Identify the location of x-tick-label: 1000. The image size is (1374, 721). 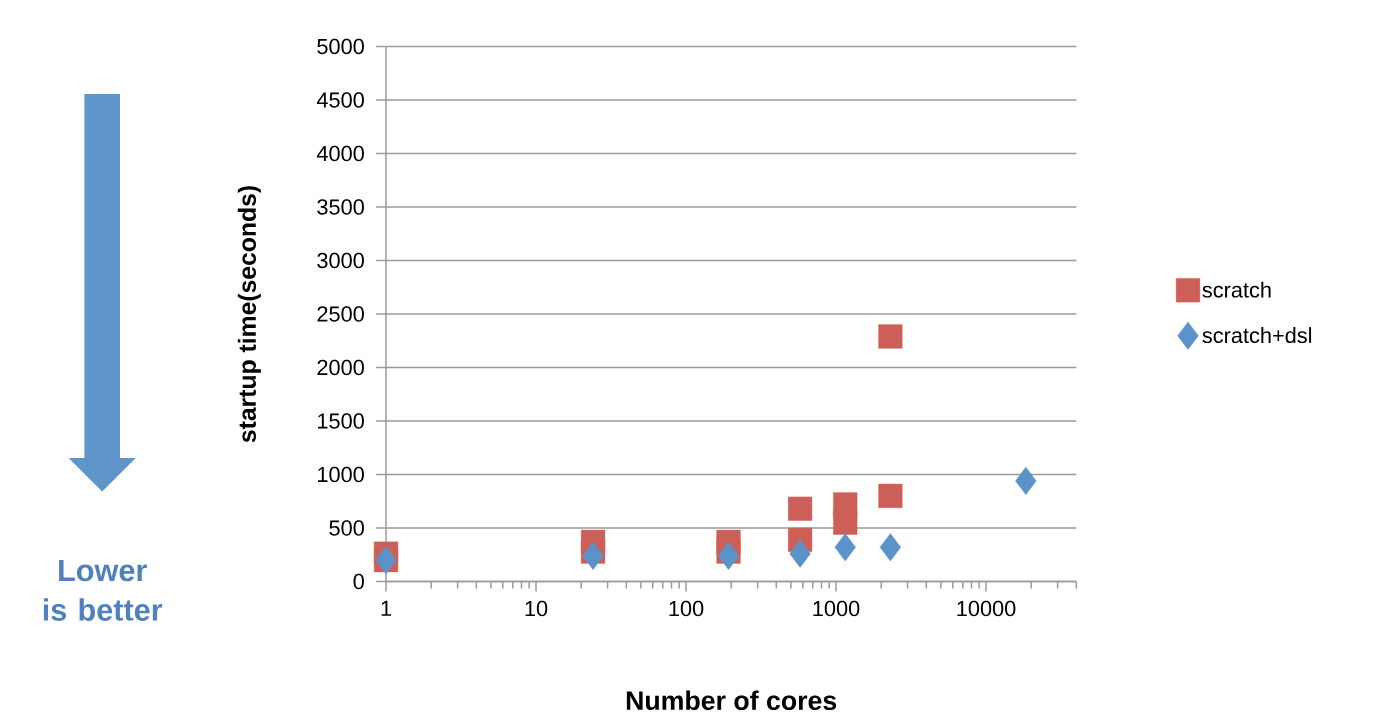
(836, 608).